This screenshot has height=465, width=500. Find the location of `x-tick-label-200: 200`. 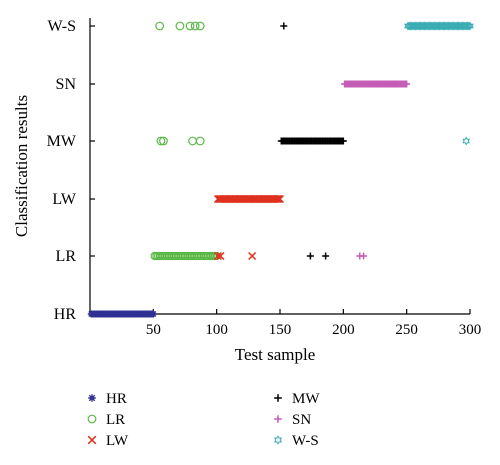

x-tick-label-200: 200 is located at coordinates (343, 330).